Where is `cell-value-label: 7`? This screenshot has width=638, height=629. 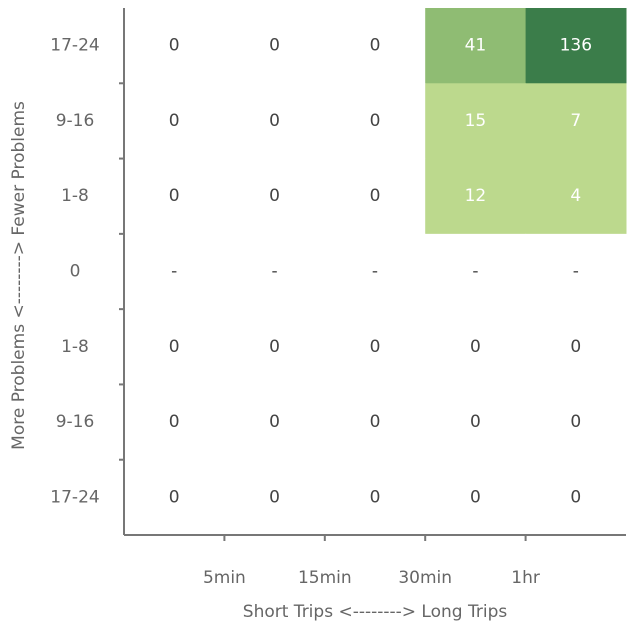 cell-value-label: 7 is located at coordinates (575, 121).